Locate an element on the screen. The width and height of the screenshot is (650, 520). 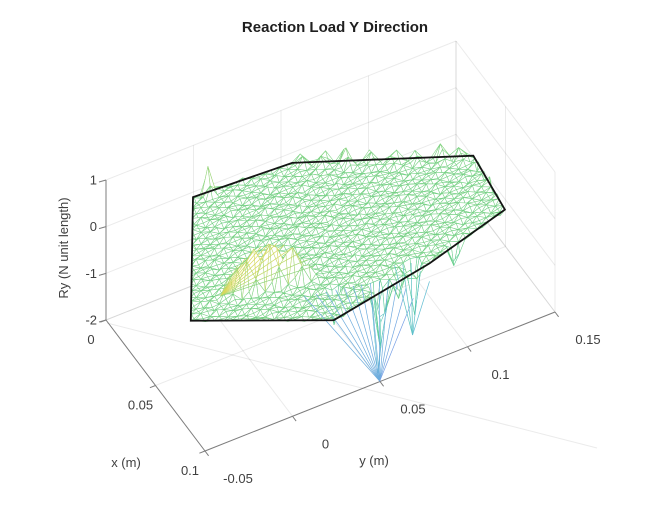
spike-fan-lines is located at coordinates (325, 312).